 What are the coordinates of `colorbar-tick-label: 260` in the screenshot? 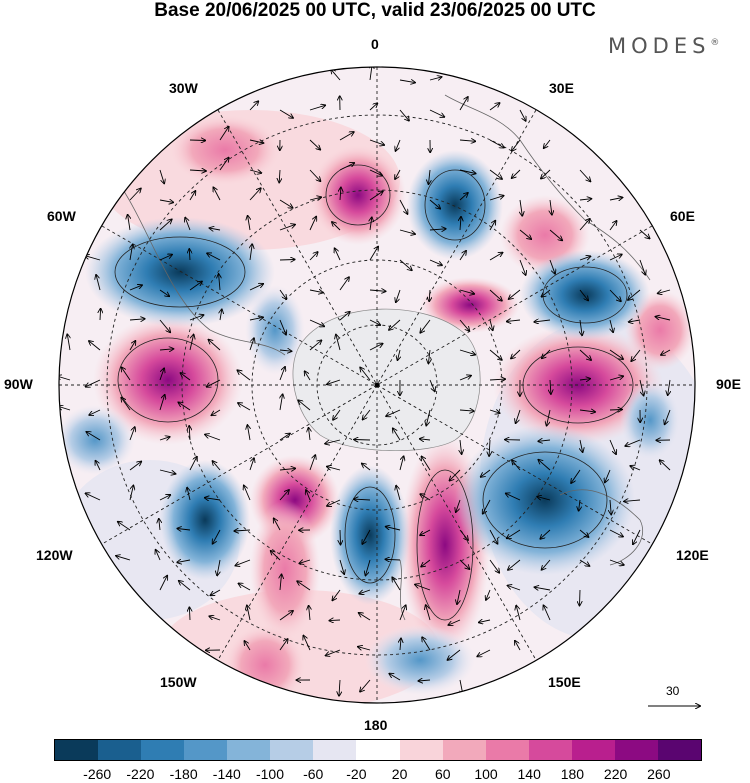 It's located at (659, 774).